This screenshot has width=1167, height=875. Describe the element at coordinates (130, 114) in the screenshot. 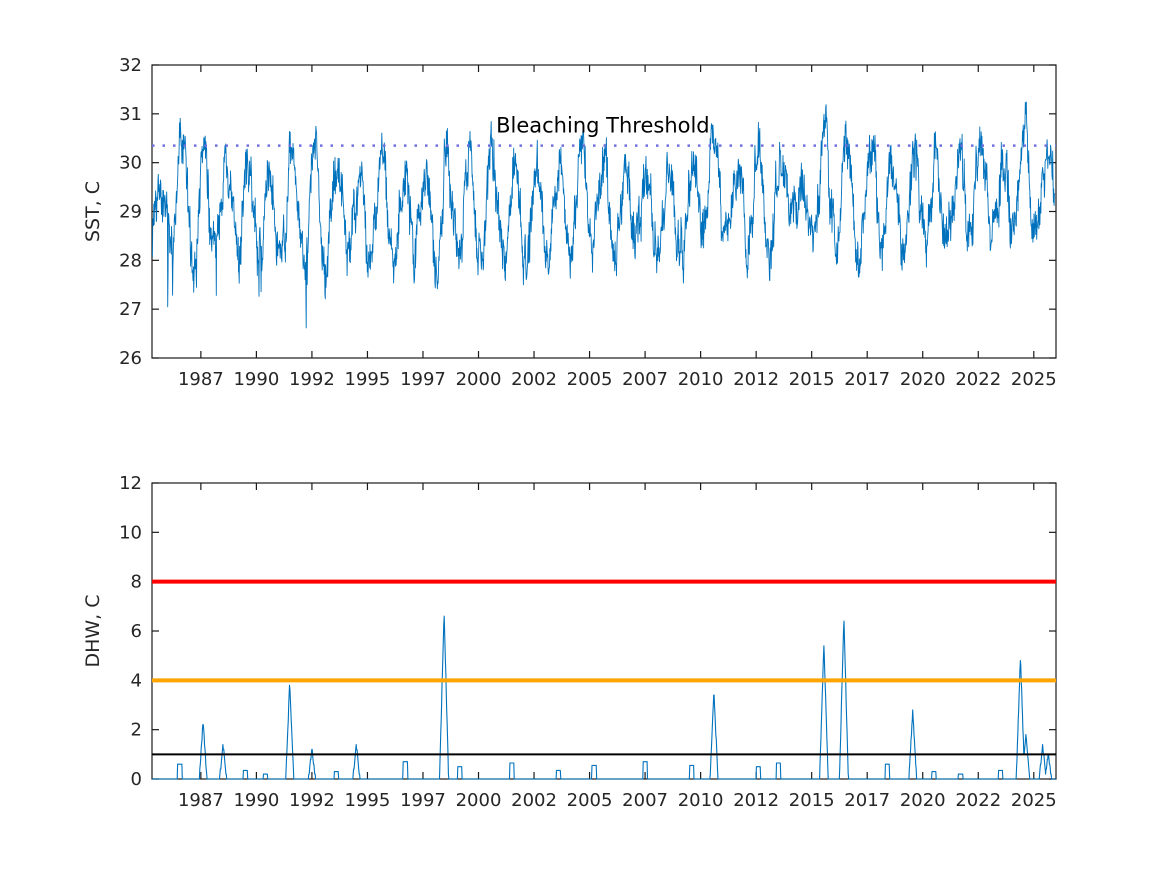

I see `y-tick-label: 31` at that location.